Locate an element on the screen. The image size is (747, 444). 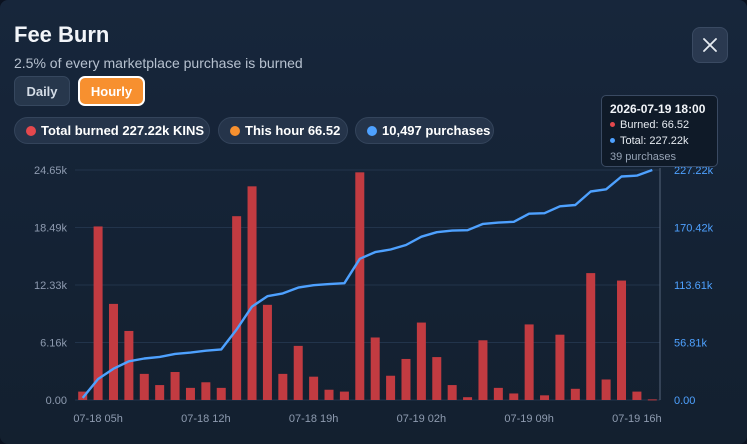
daily-toggle-button: Daily is located at coordinates (42, 91).